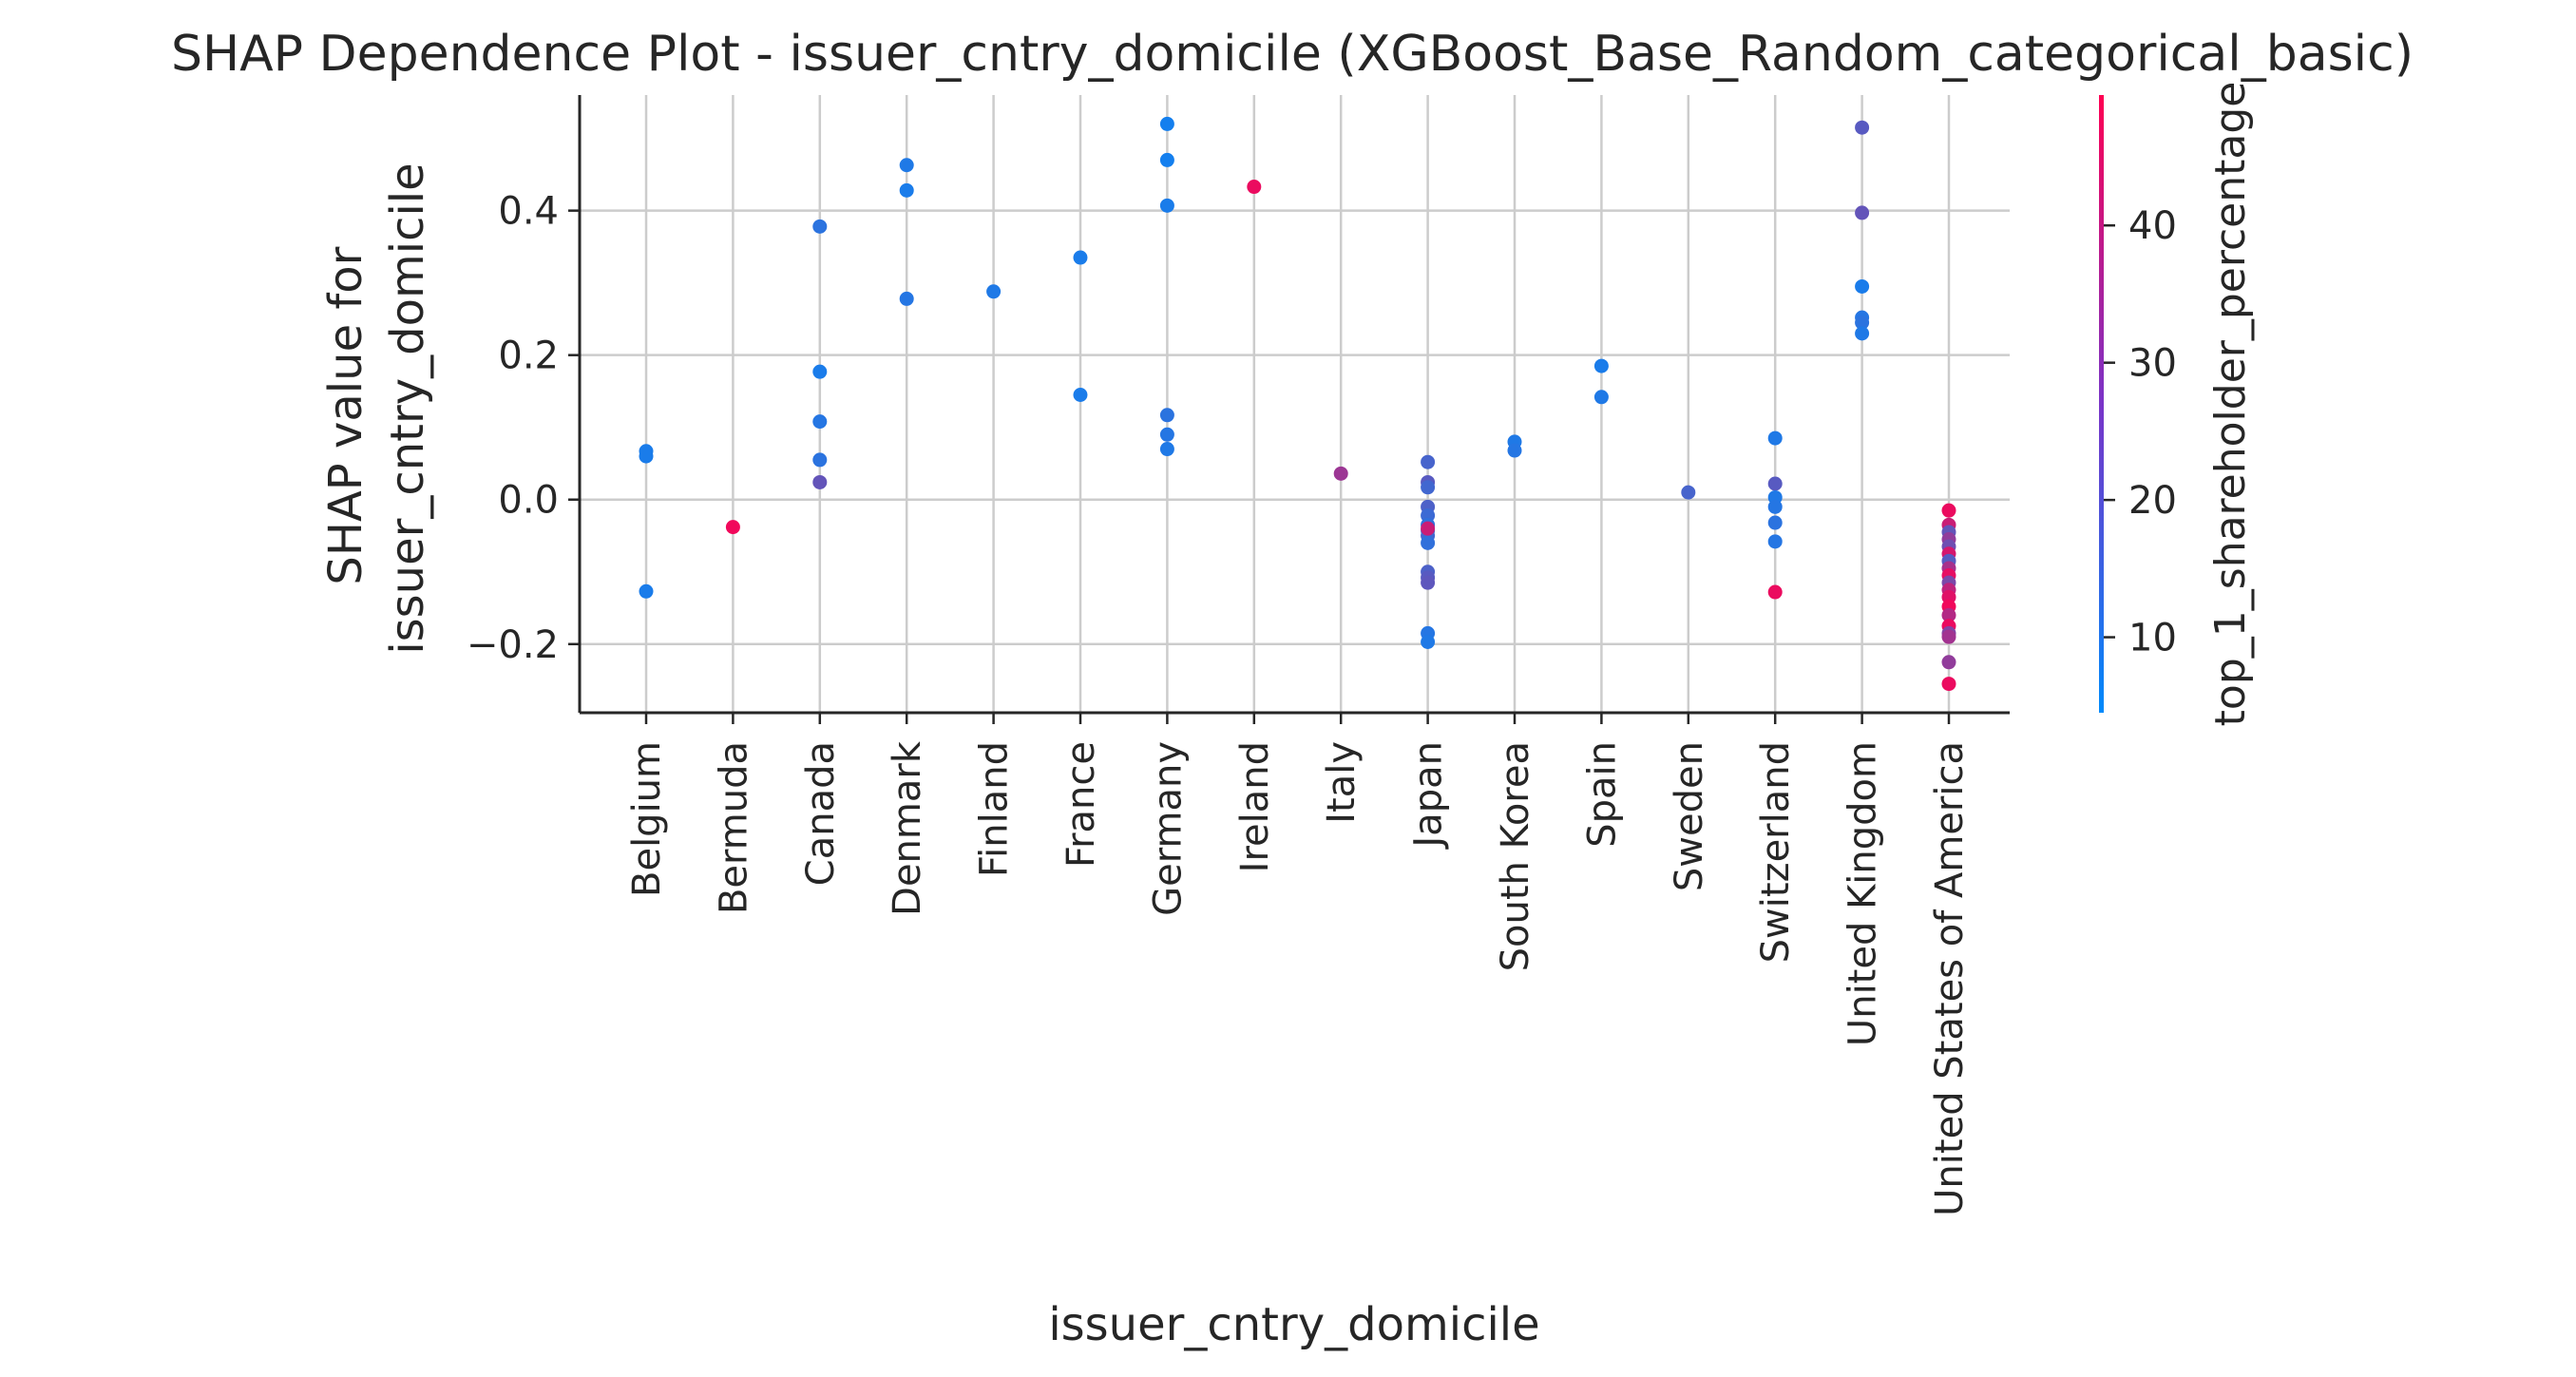  Describe the element at coordinates (407, 408) in the screenshot. I see `y-axis-label-line-2: issuer_cntry_domicile` at that location.